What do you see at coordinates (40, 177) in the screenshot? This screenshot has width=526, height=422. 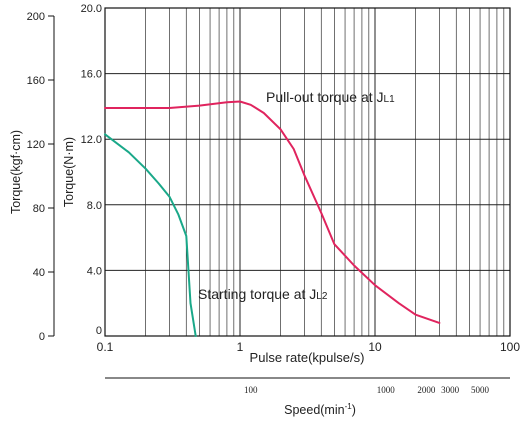 I see `y2-ticks: 0 40 80 120 160 200` at bounding box center [40, 177].